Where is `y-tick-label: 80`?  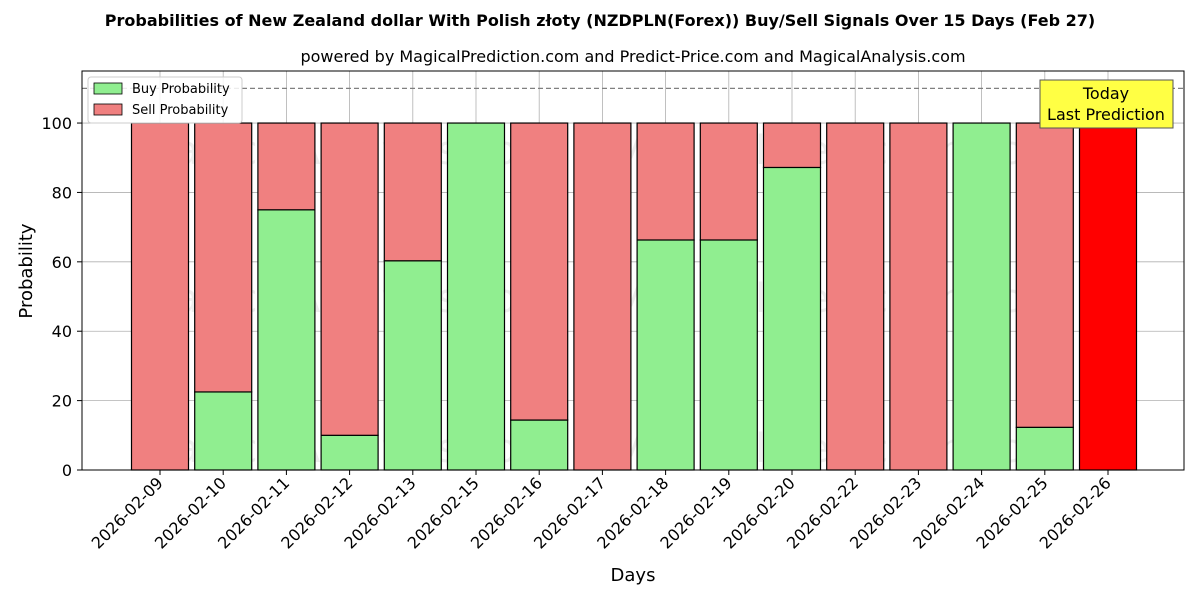 y-tick-label: 80 is located at coordinates (62, 192).